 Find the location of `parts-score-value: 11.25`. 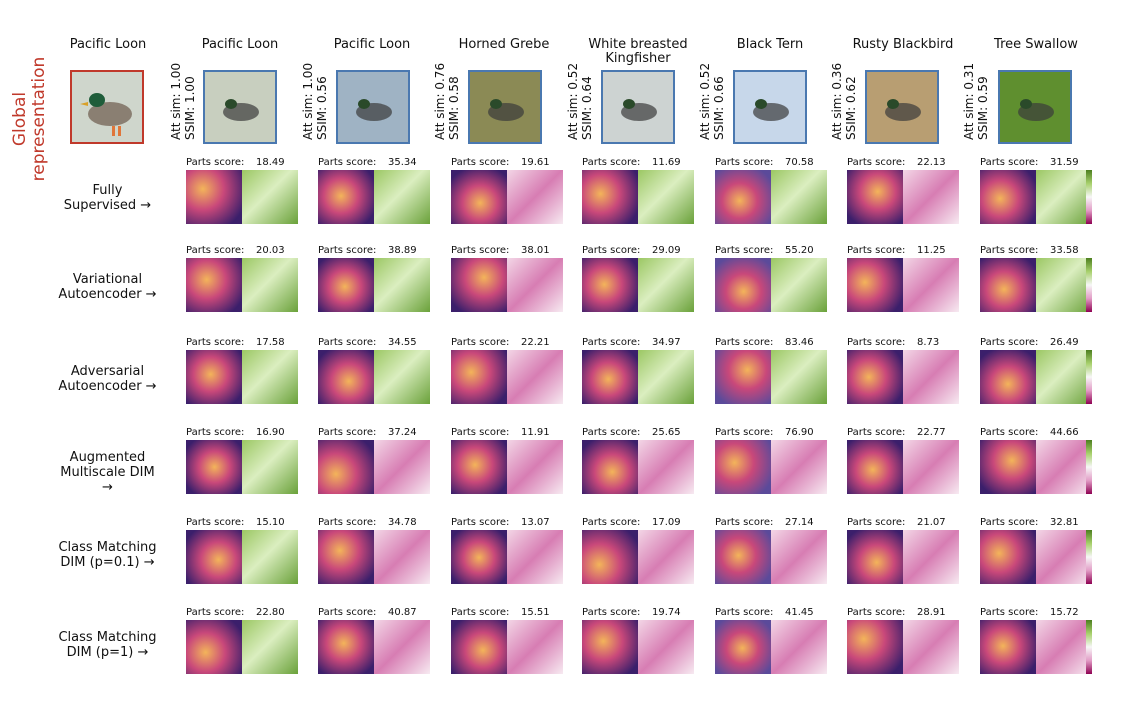

parts-score-value: 11.25 is located at coordinates (931, 250).